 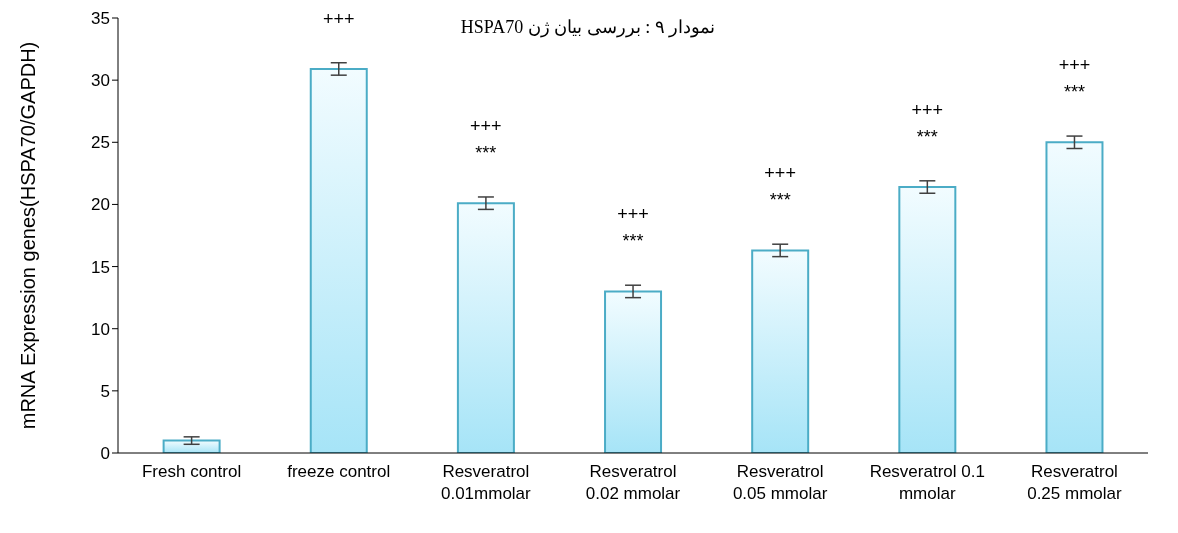 What do you see at coordinates (28, 235) in the screenshot?
I see `y-axis-title: mRNA Expression genes(HSPA70/GAPDH)` at bounding box center [28, 235].